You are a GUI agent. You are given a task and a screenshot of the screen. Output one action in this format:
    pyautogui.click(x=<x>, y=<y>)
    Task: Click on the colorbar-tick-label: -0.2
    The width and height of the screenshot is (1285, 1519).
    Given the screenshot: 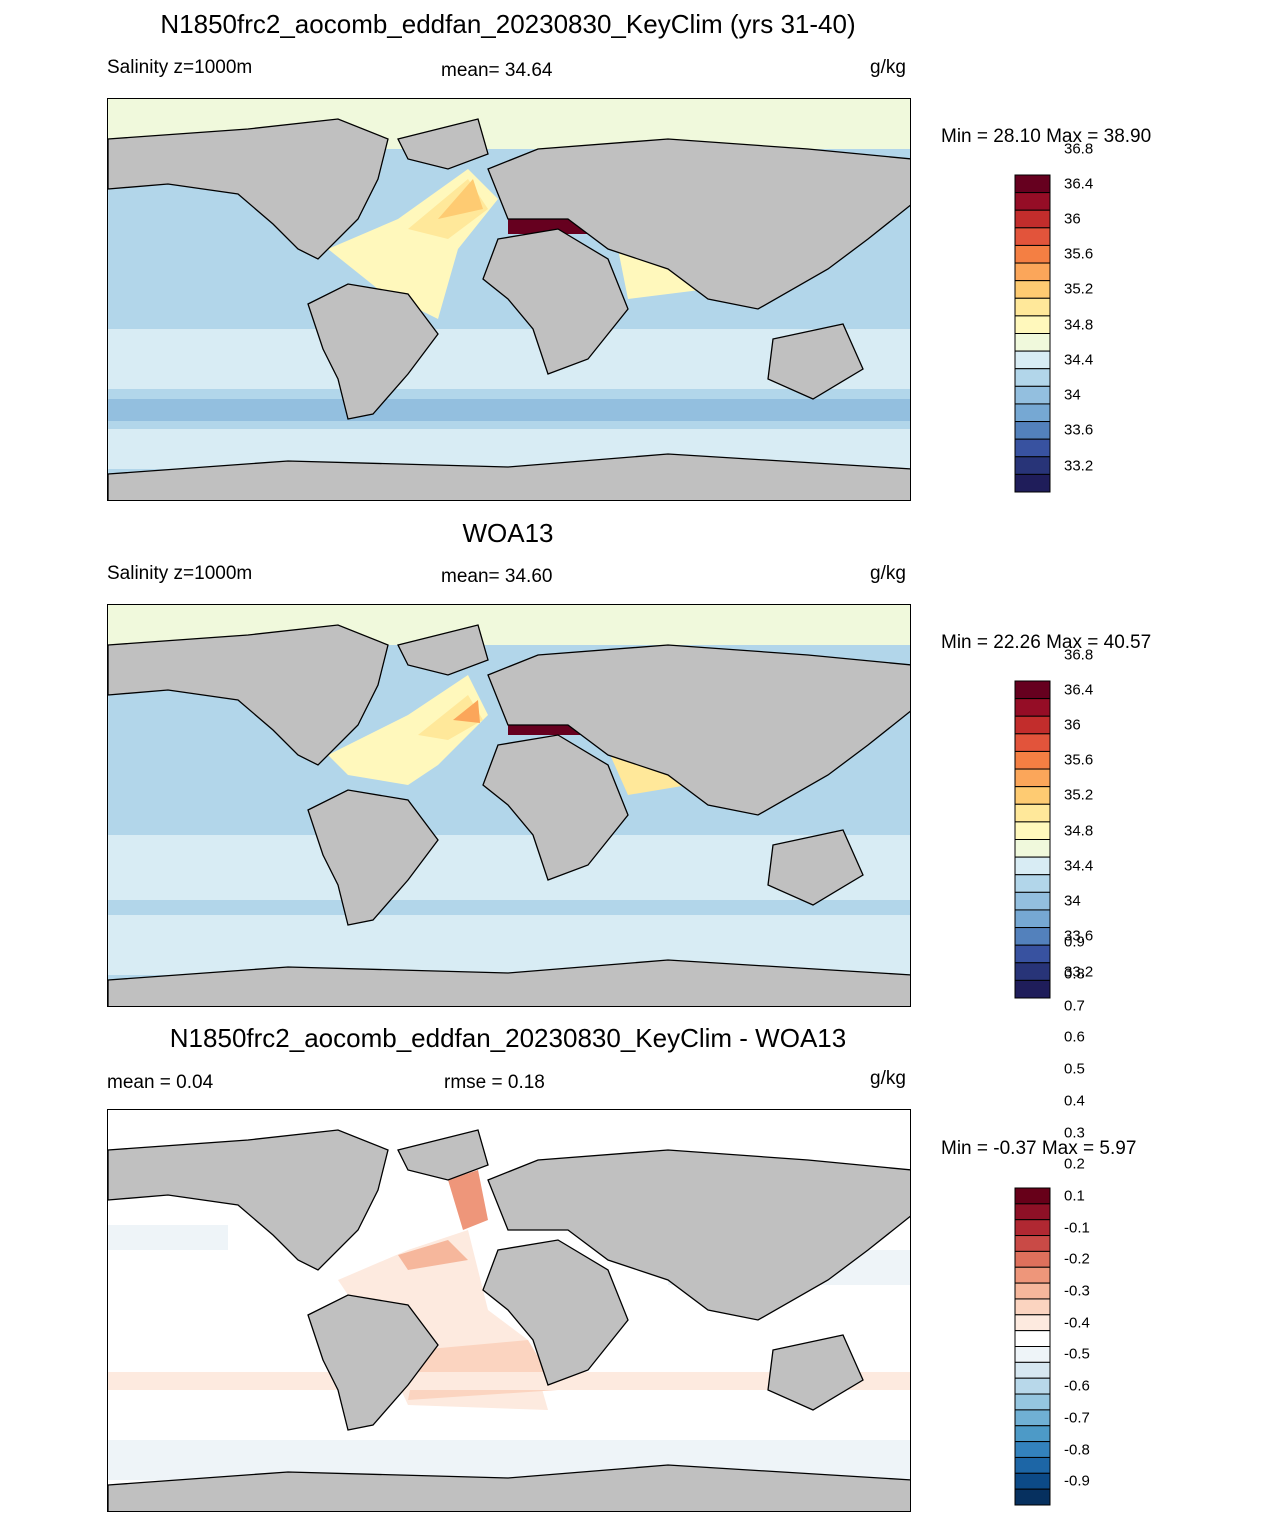 What is the action you would take?
    pyautogui.click(x=1077, y=1259)
    